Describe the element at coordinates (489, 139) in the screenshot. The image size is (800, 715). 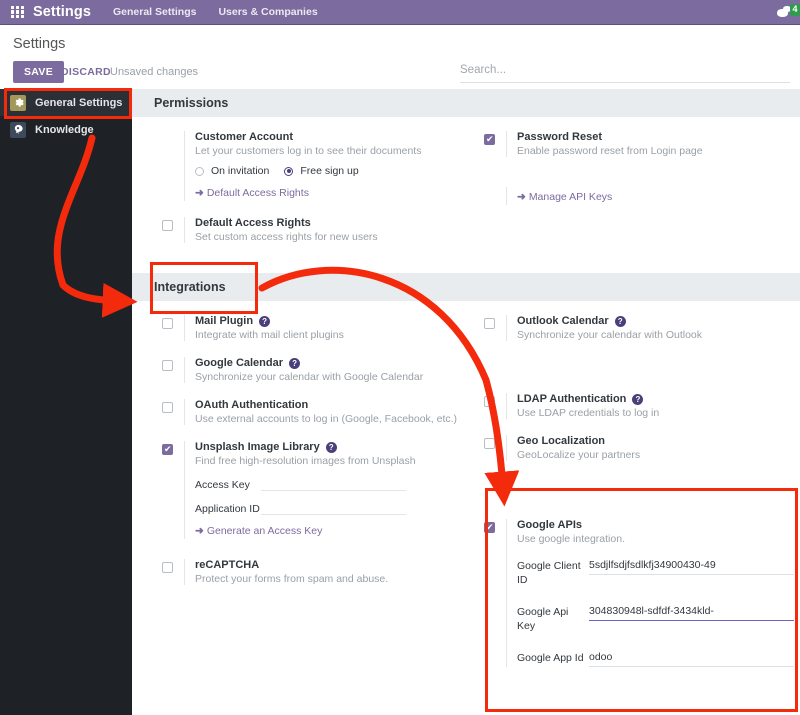
I see `checkbox-password-reset` at that location.